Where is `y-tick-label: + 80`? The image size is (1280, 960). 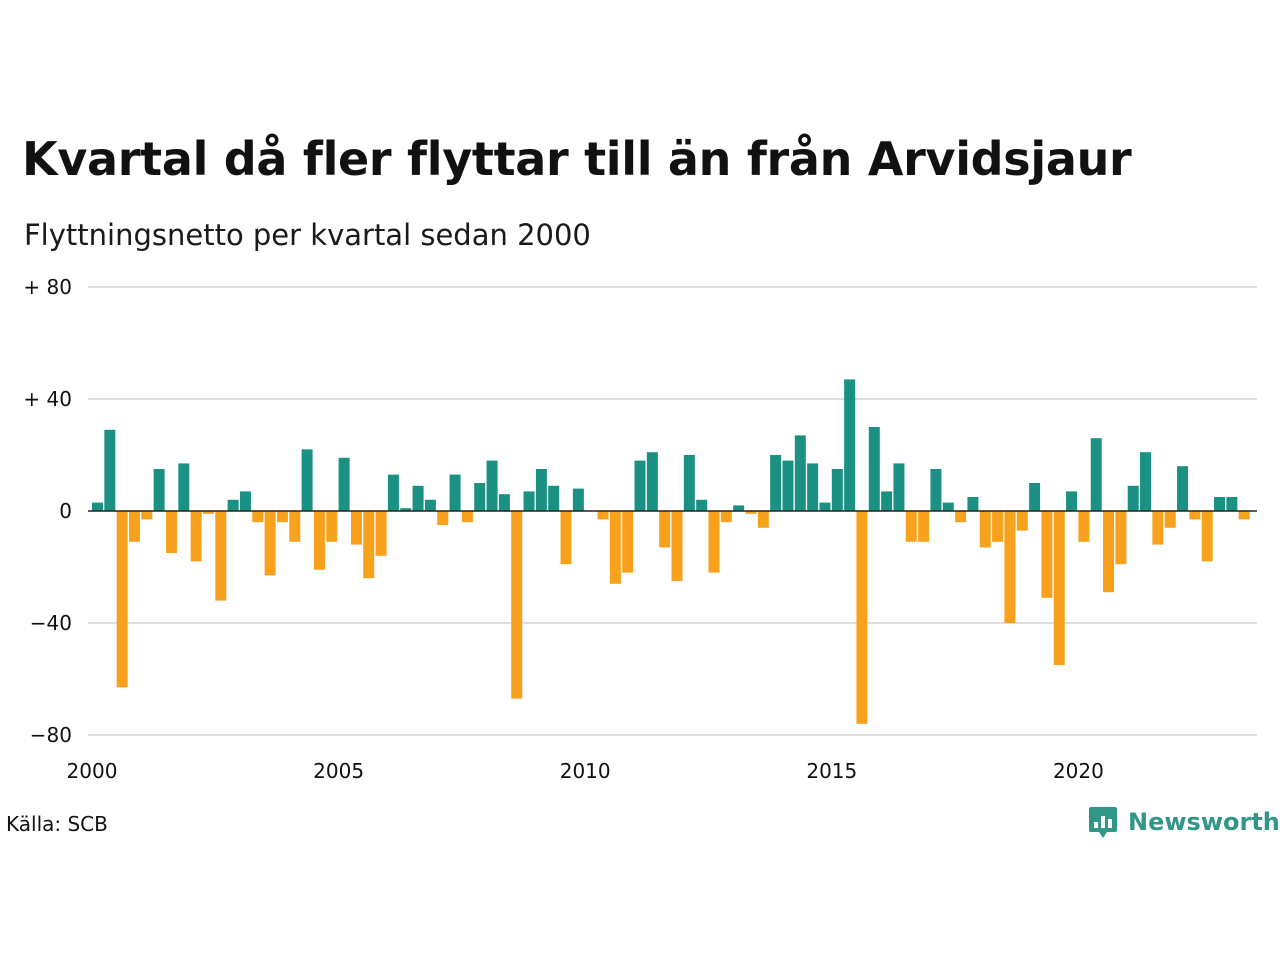
y-tick-label: + 80 is located at coordinates (47, 287).